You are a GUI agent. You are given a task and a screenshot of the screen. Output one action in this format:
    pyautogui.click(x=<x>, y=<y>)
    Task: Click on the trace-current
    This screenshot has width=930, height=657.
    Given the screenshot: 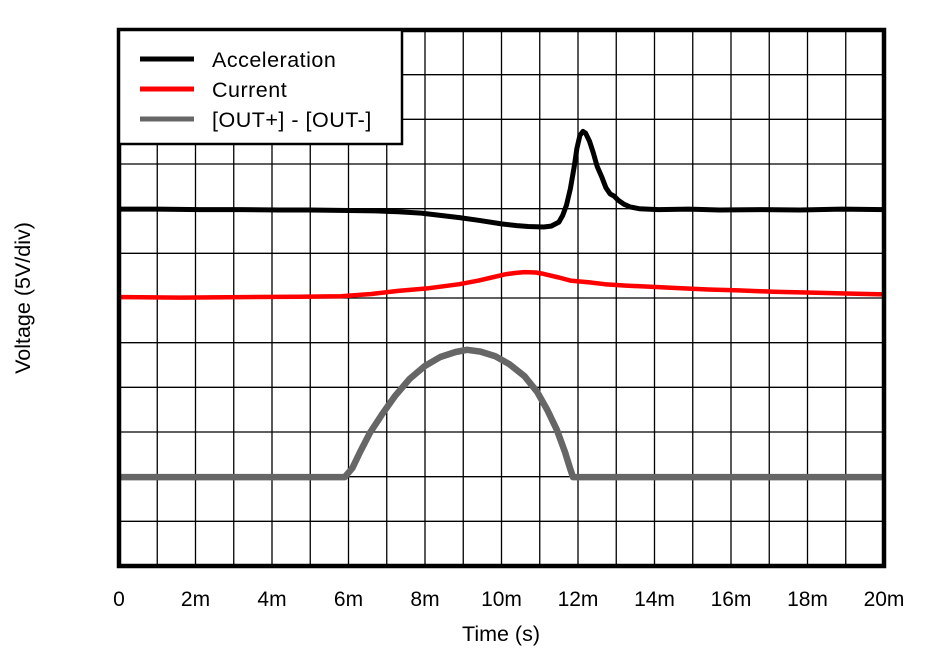 What is the action you would take?
    pyautogui.click(x=501, y=284)
    